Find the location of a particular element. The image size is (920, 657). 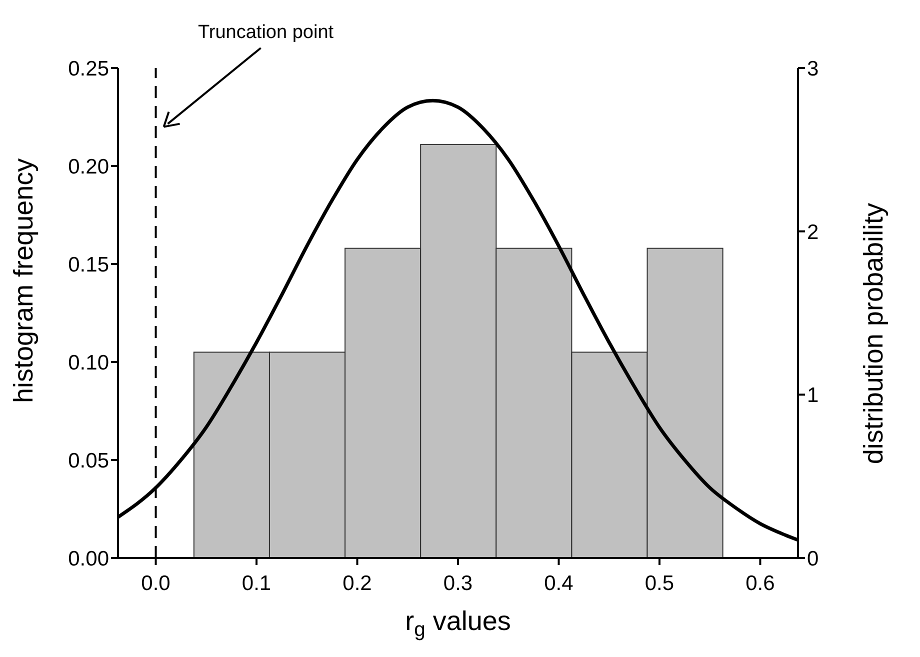

y-tick-label: 0.10 is located at coordinates (88, 362).